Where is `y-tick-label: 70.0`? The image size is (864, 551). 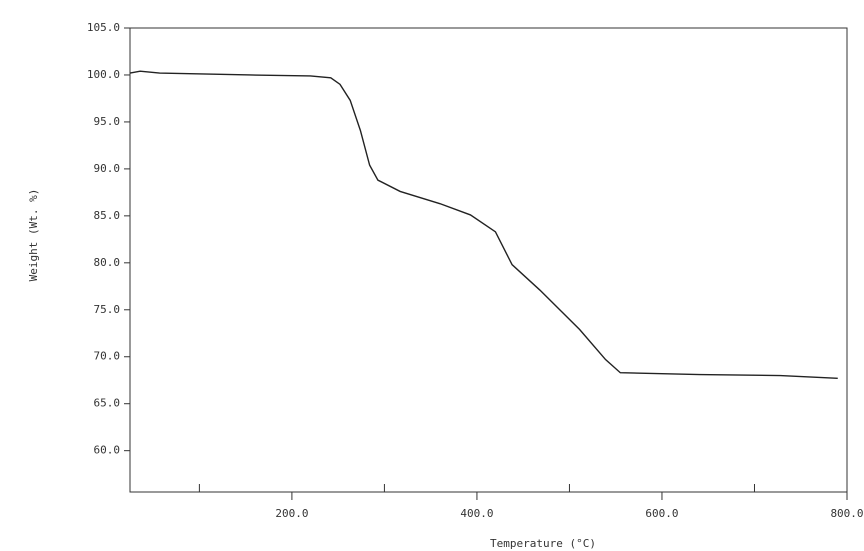 y-tick-label: 70.0 is located at coordinates (107, 356).